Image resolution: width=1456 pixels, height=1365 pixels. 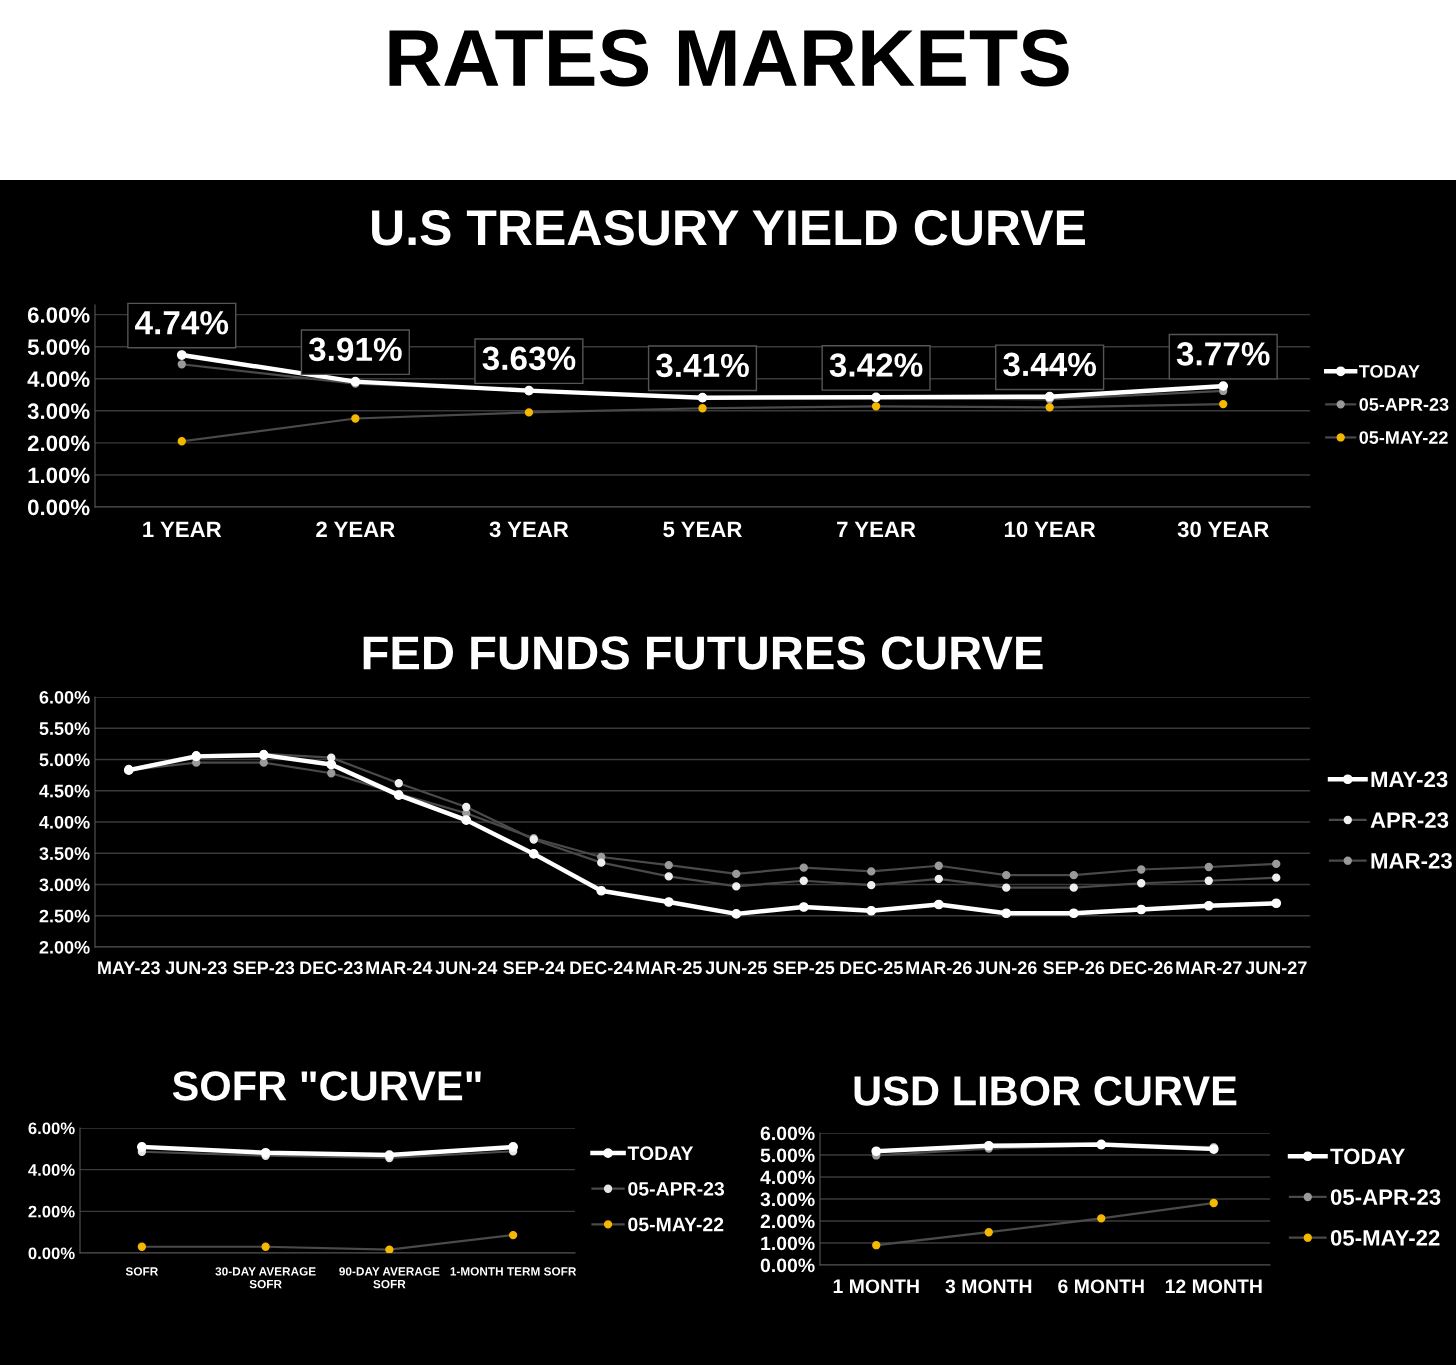 I want to click on x-tick-label: 3 MONTH, so click(x=988, y=1286).